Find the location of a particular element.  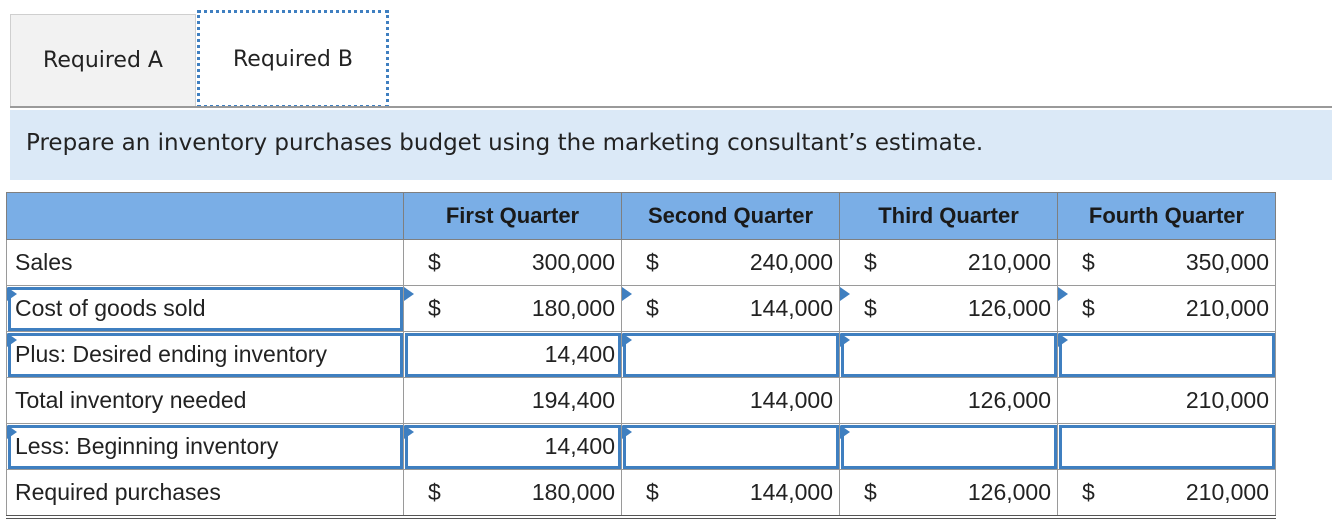

input-beginning-inventory-q3 is located at coordinates (948, 446).